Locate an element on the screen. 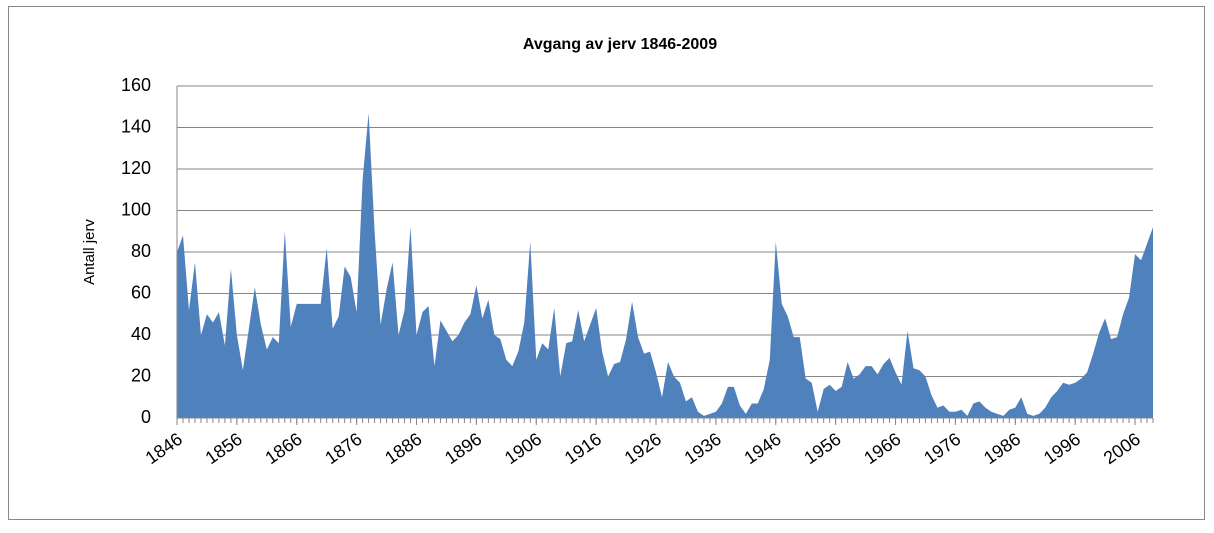 This screenshot has height=533, width=1214. chart-title: Avgang av jerv 1846-2009 is located at coordinates (620, 44).